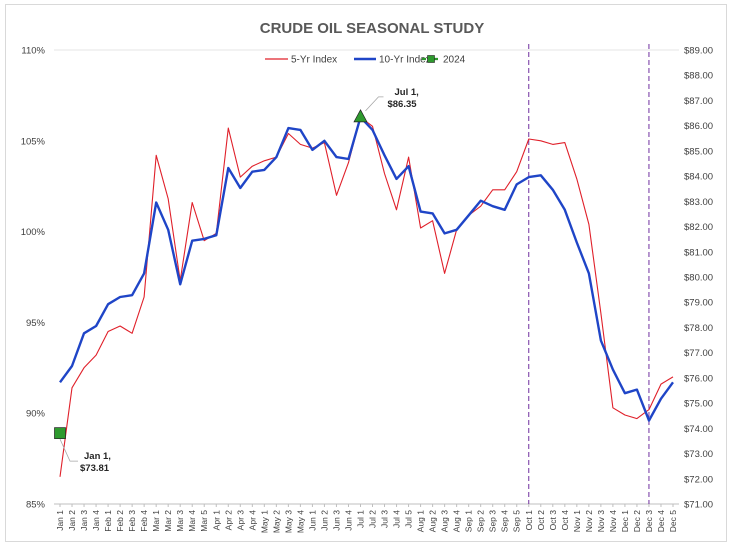 The height and width of the screenshot is (548, 734). What do you see at coordinates (698, 252) in the screenshot?
I see `y-right-tick-label: $81.00` at bounding box center [698, 252].